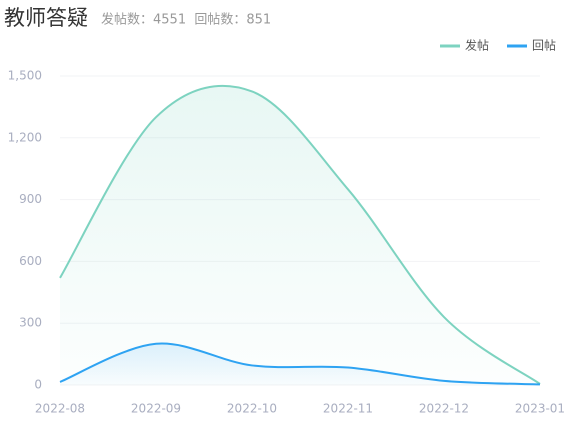 This screenshot has width=580, height=425. What do you see at coordinates (46, 18) in the screenshot?
I see `page-title: 教师答疑` at bounding box center [46, 18].